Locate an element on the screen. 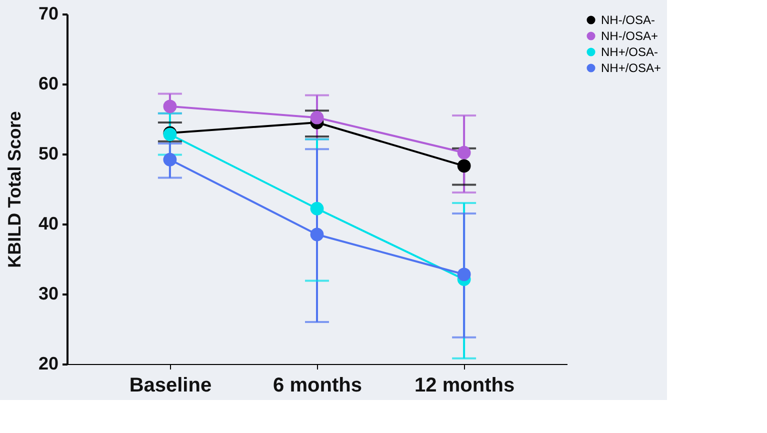 The image size is (767, 433). y-tick-label: 20 is located at coordinates (48, 364).